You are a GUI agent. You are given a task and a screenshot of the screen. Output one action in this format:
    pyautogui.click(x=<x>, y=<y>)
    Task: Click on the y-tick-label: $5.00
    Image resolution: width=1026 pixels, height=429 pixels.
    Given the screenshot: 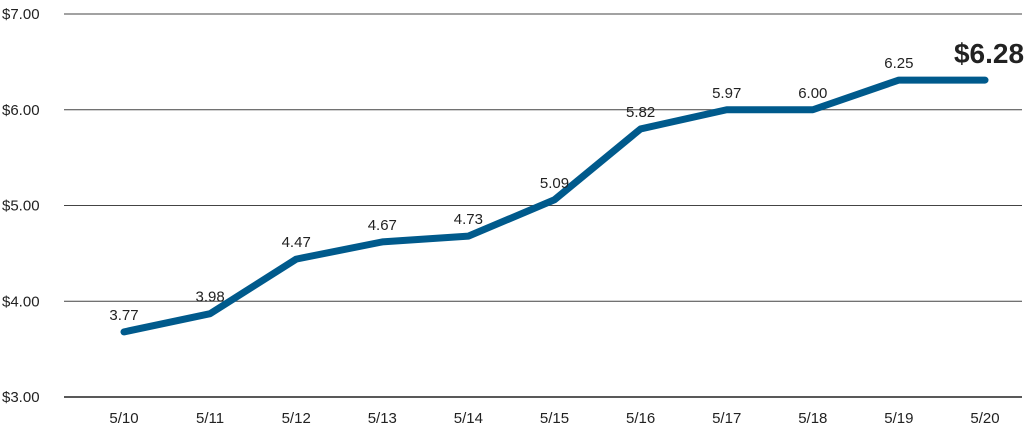 What is the action you would take?
    pyautogui.click(x=21, y=206)
    